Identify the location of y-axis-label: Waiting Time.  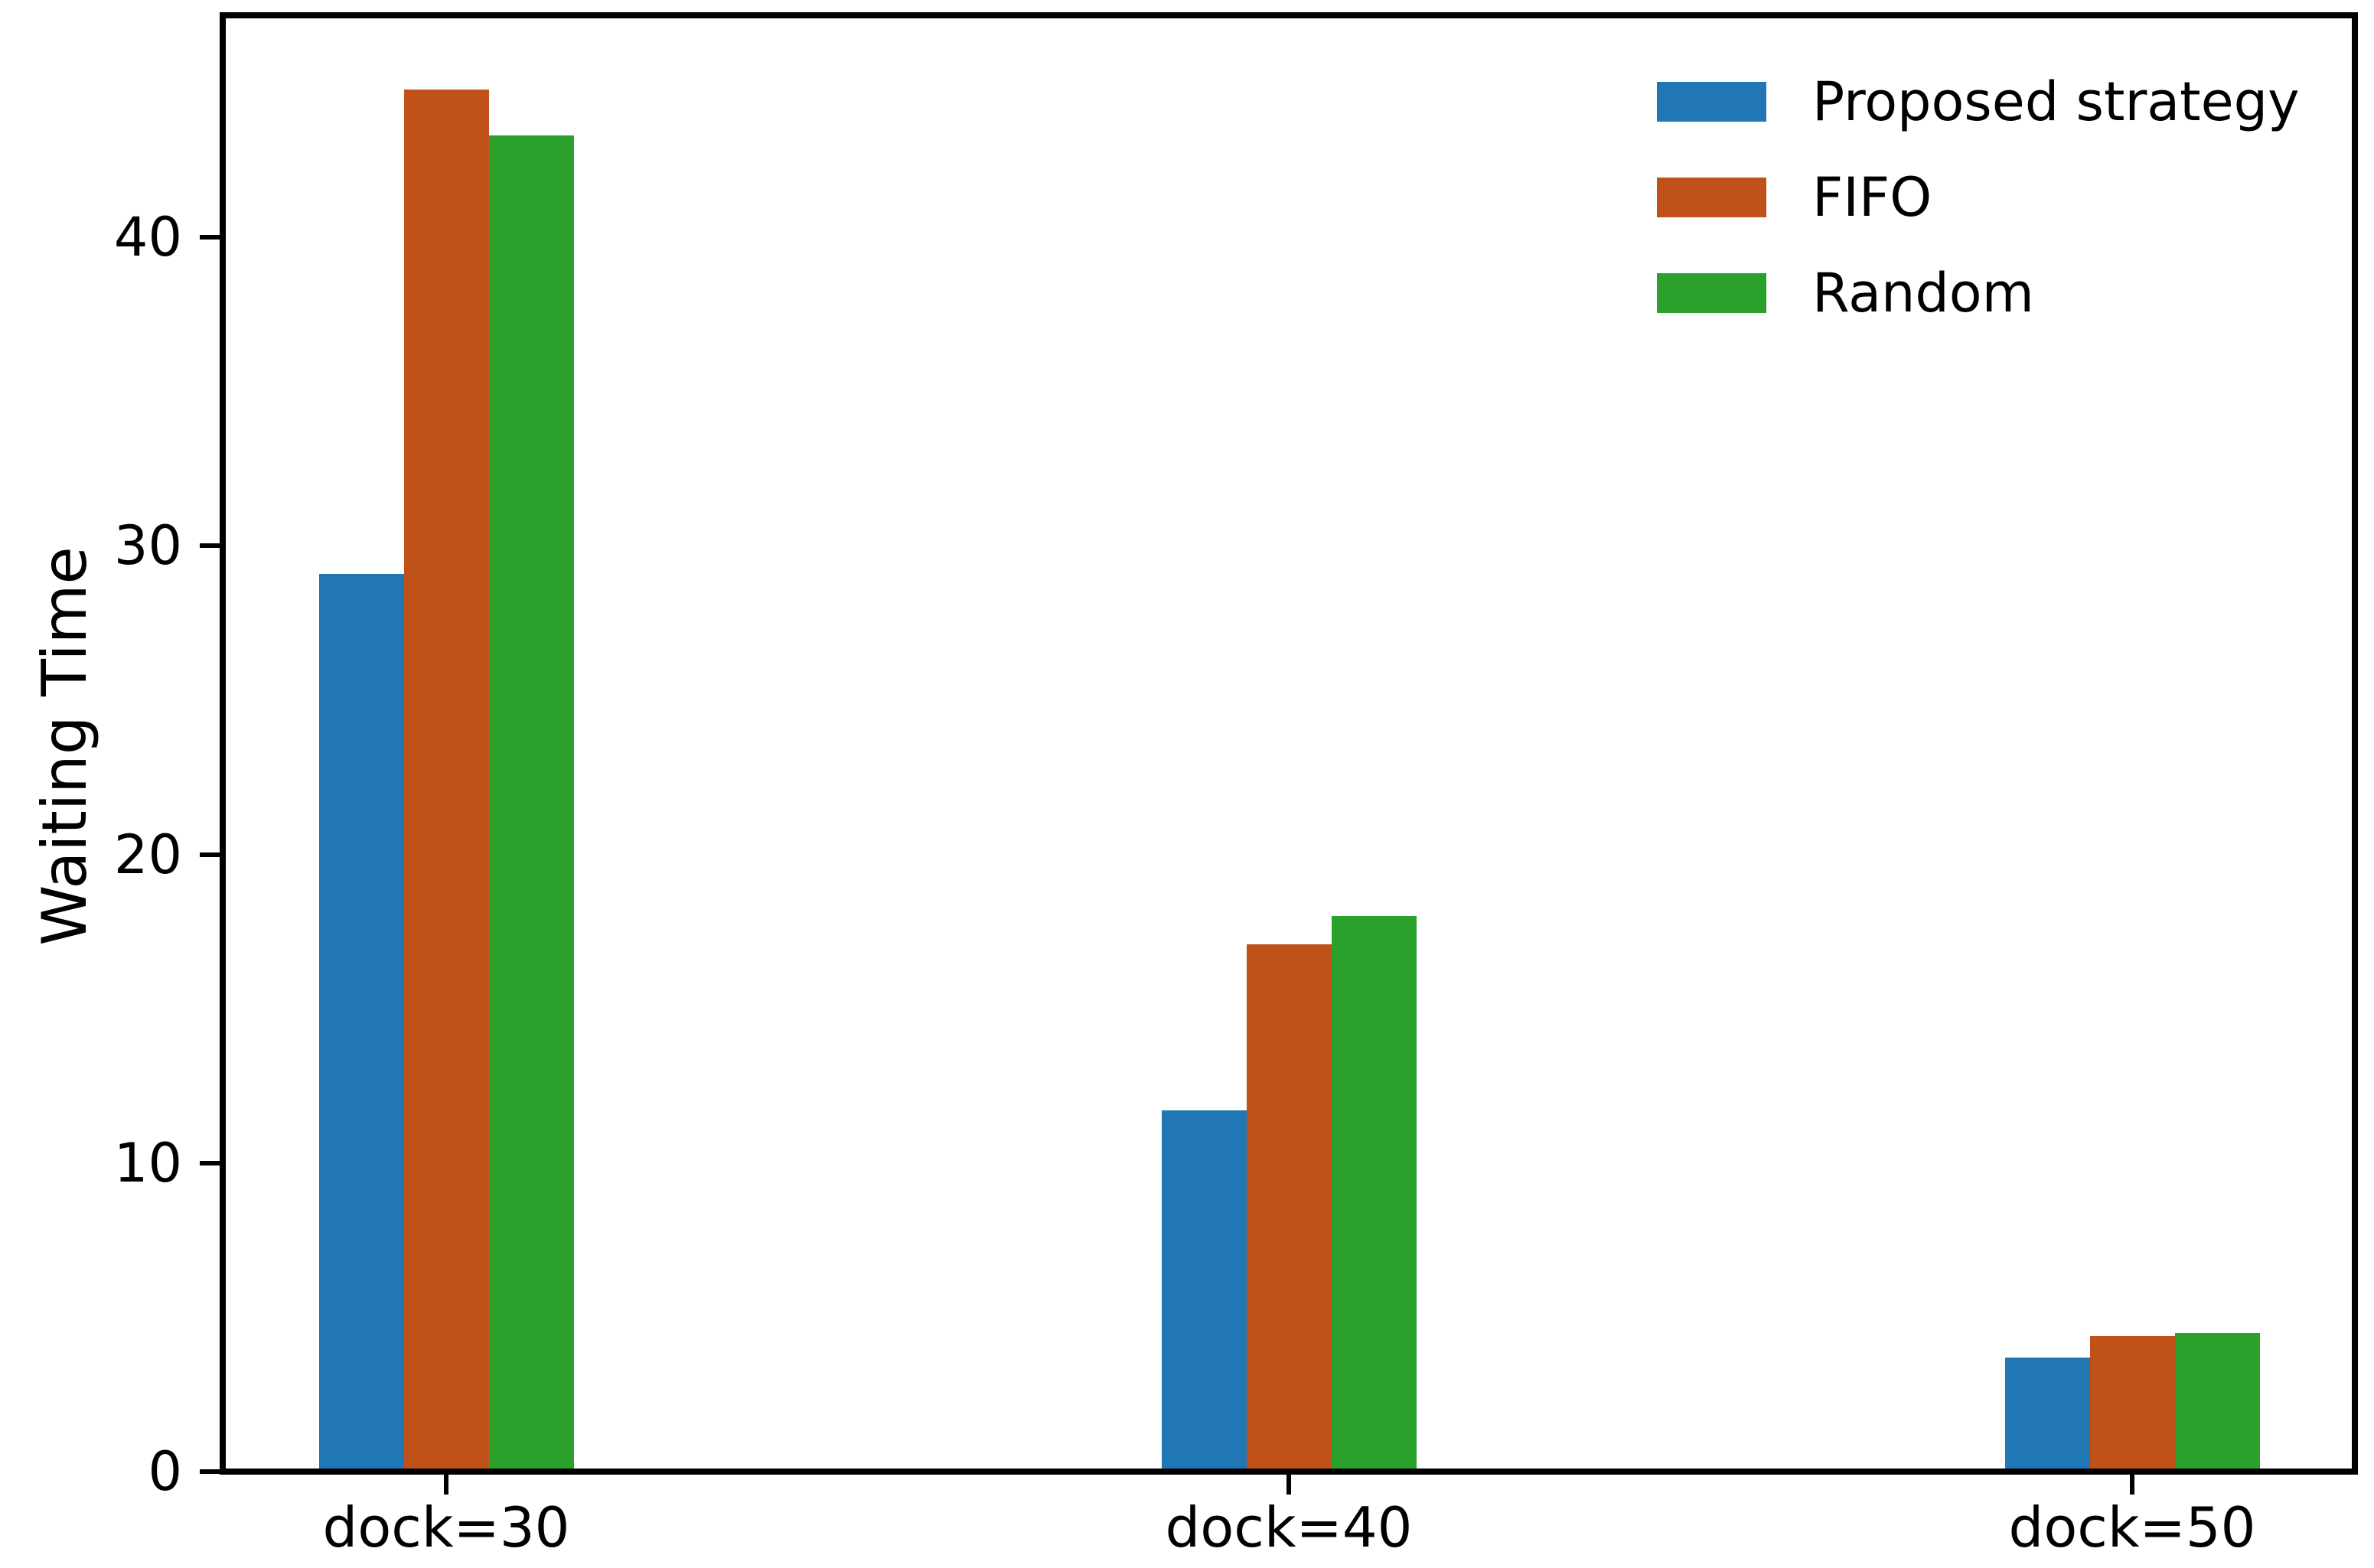
(65, 746).